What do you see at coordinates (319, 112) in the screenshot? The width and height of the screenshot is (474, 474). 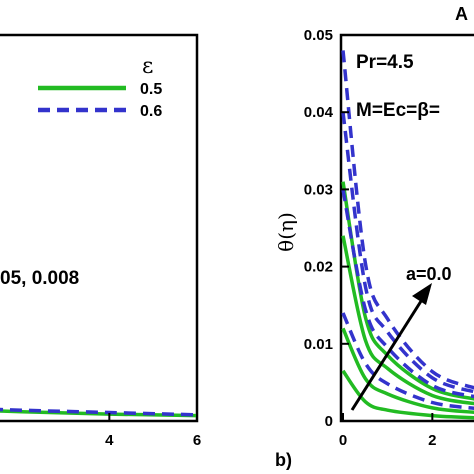 I see `right-y-tick-label-0.04: 0.04` at bounding box center [319, 112].